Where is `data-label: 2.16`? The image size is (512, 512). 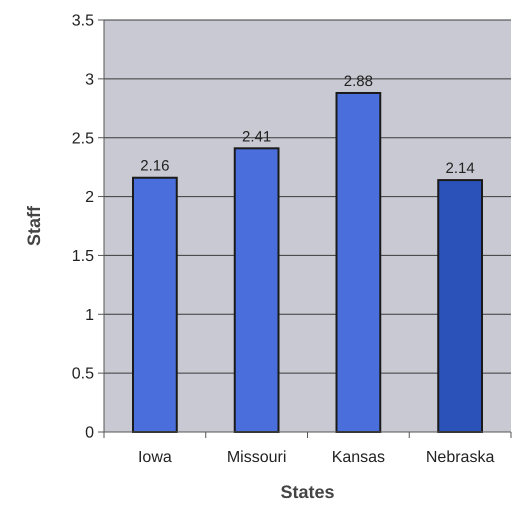
data-label: 2.16 is located at coordinates (155, 166).